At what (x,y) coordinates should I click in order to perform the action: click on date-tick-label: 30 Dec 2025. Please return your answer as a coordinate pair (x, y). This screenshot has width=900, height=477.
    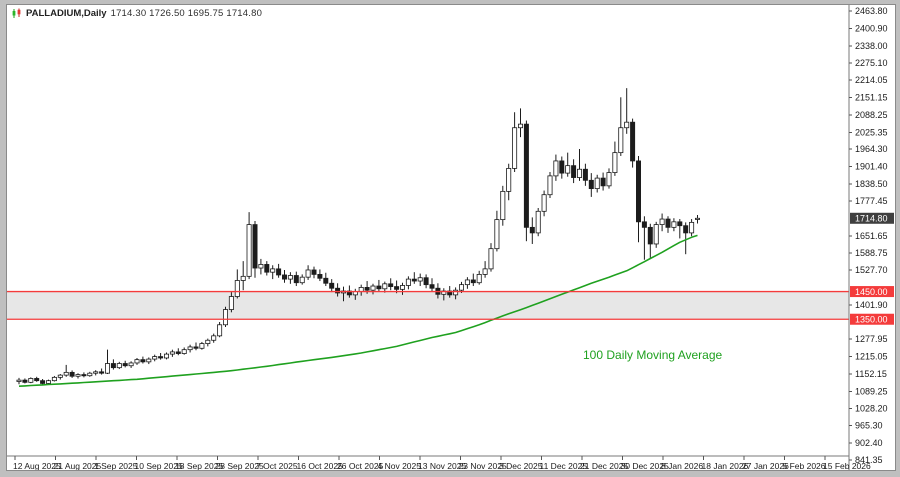
    Looking at the image, I should click on (645, 465).